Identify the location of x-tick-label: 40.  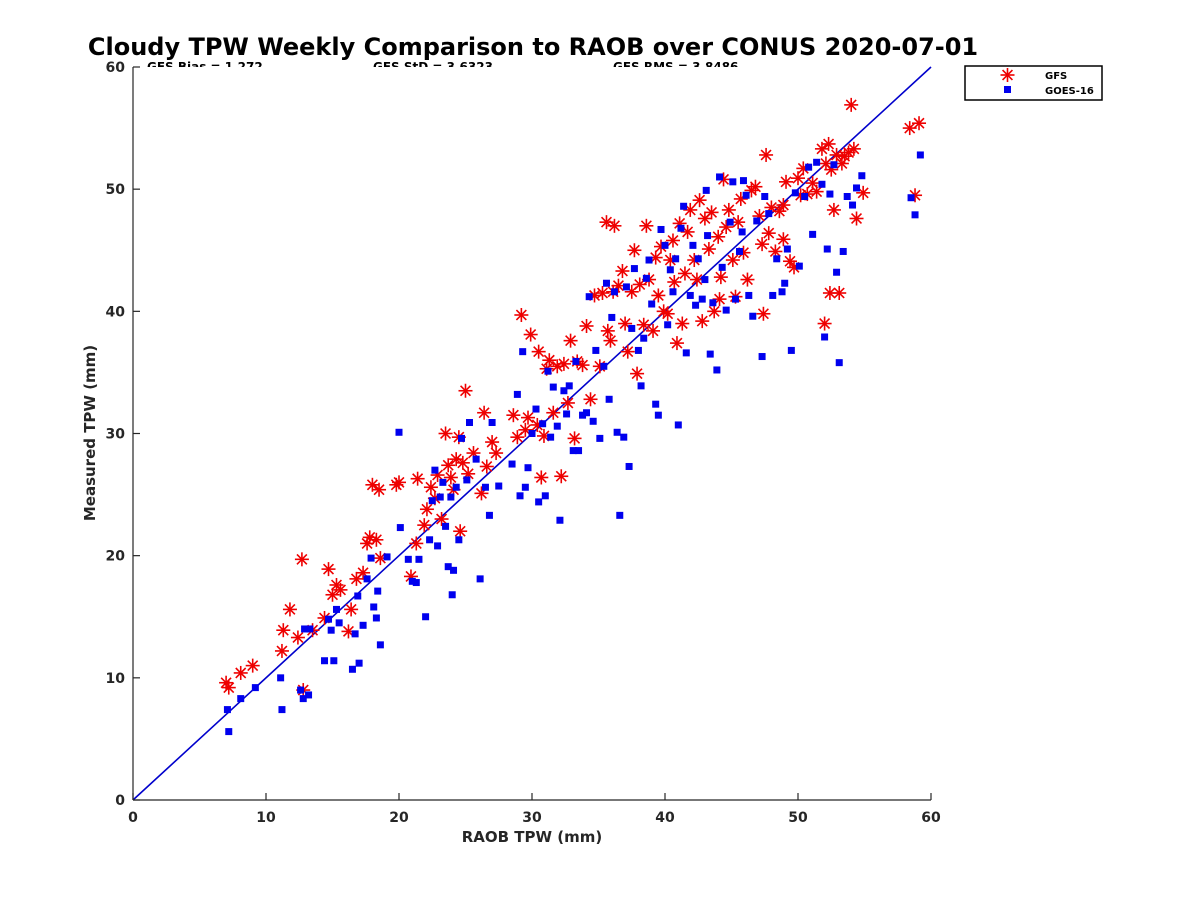
(665, 818).